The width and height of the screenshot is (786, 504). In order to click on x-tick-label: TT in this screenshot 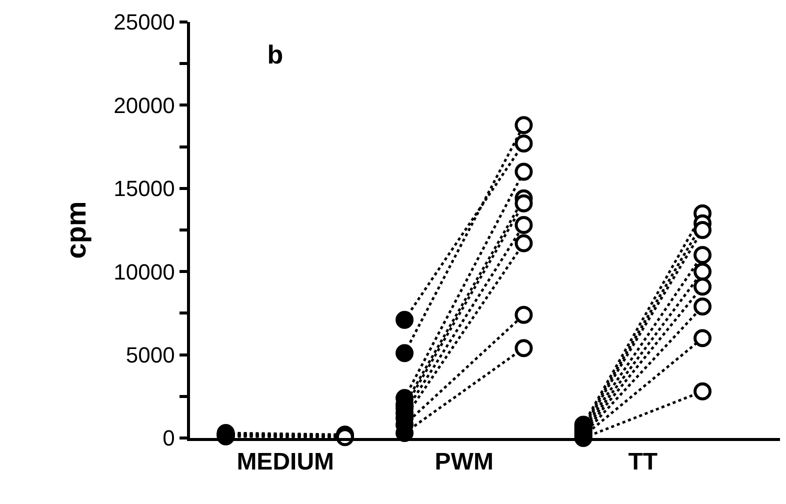, I will do `click(643, 462)`.